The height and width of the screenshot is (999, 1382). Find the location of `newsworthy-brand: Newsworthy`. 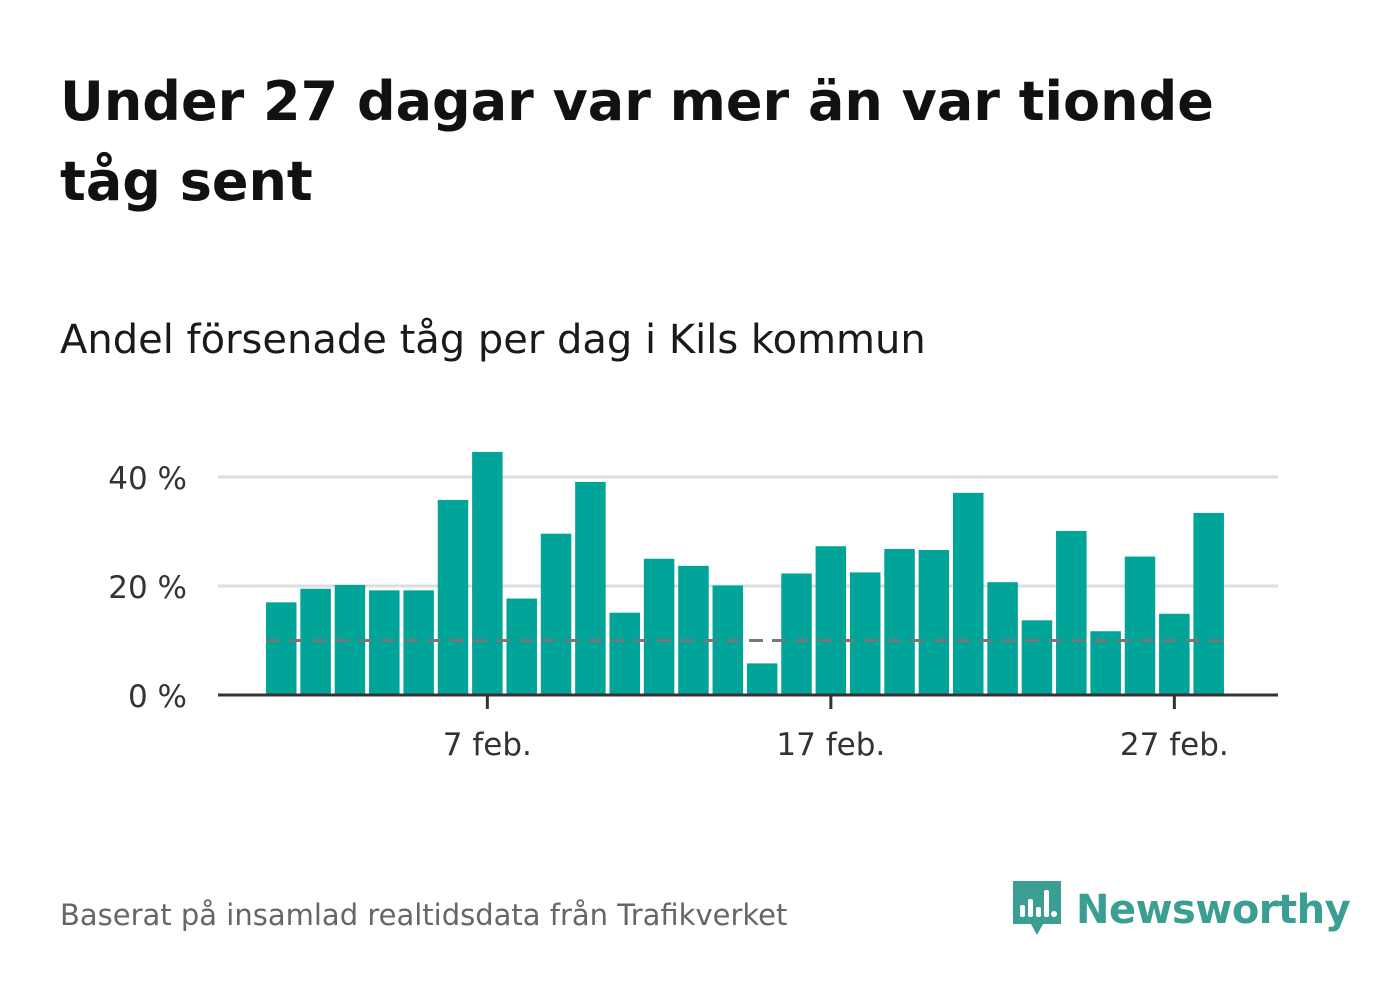

newsworthy-brand: Newsworthy is located at coordinates (1180, 910).